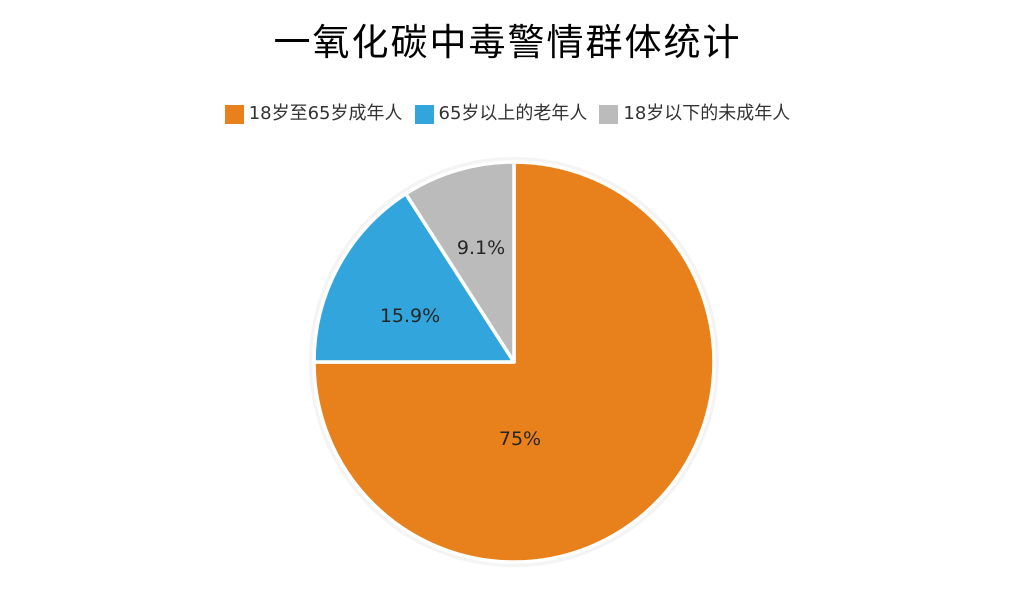 The width and height of the screenshot is (1015, 601). Describe the element at coordinates (481, 248) in the screenshot. I see `slice-label-minors: 9.1%` at that location.